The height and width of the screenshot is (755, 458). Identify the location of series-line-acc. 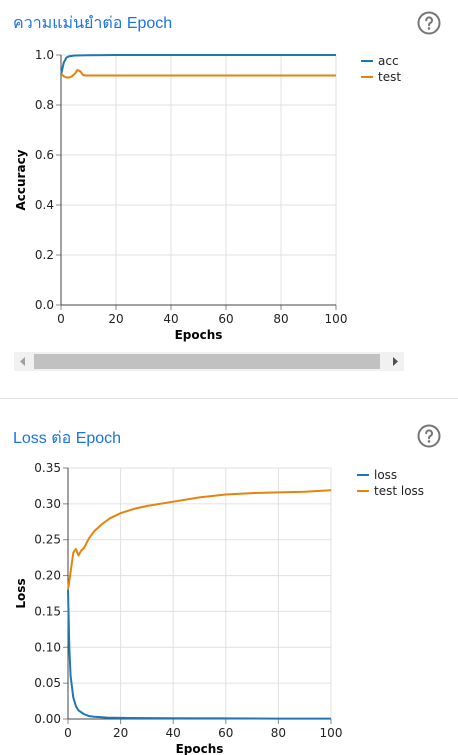
(198, 65).